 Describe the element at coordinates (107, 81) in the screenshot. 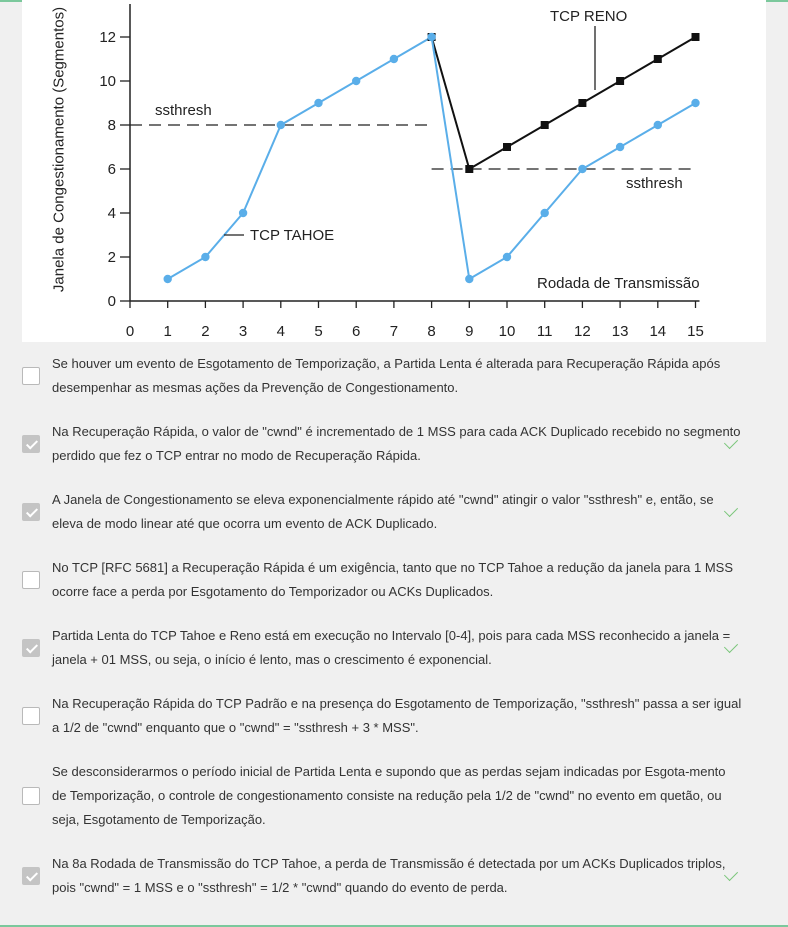

I see `y-tick-label: 10` at that location.